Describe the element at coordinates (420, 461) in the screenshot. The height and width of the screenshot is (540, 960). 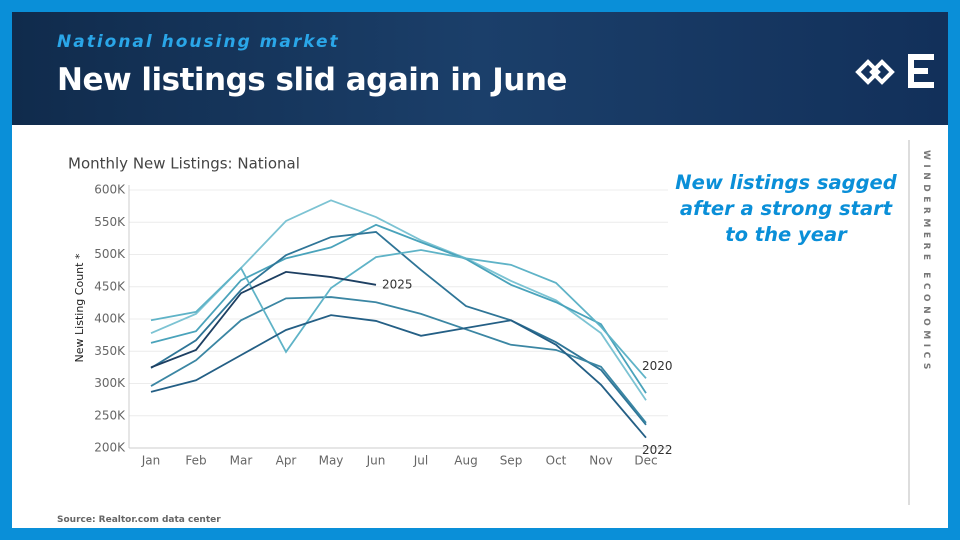
I see `x-tick-label: Jul` at that location.